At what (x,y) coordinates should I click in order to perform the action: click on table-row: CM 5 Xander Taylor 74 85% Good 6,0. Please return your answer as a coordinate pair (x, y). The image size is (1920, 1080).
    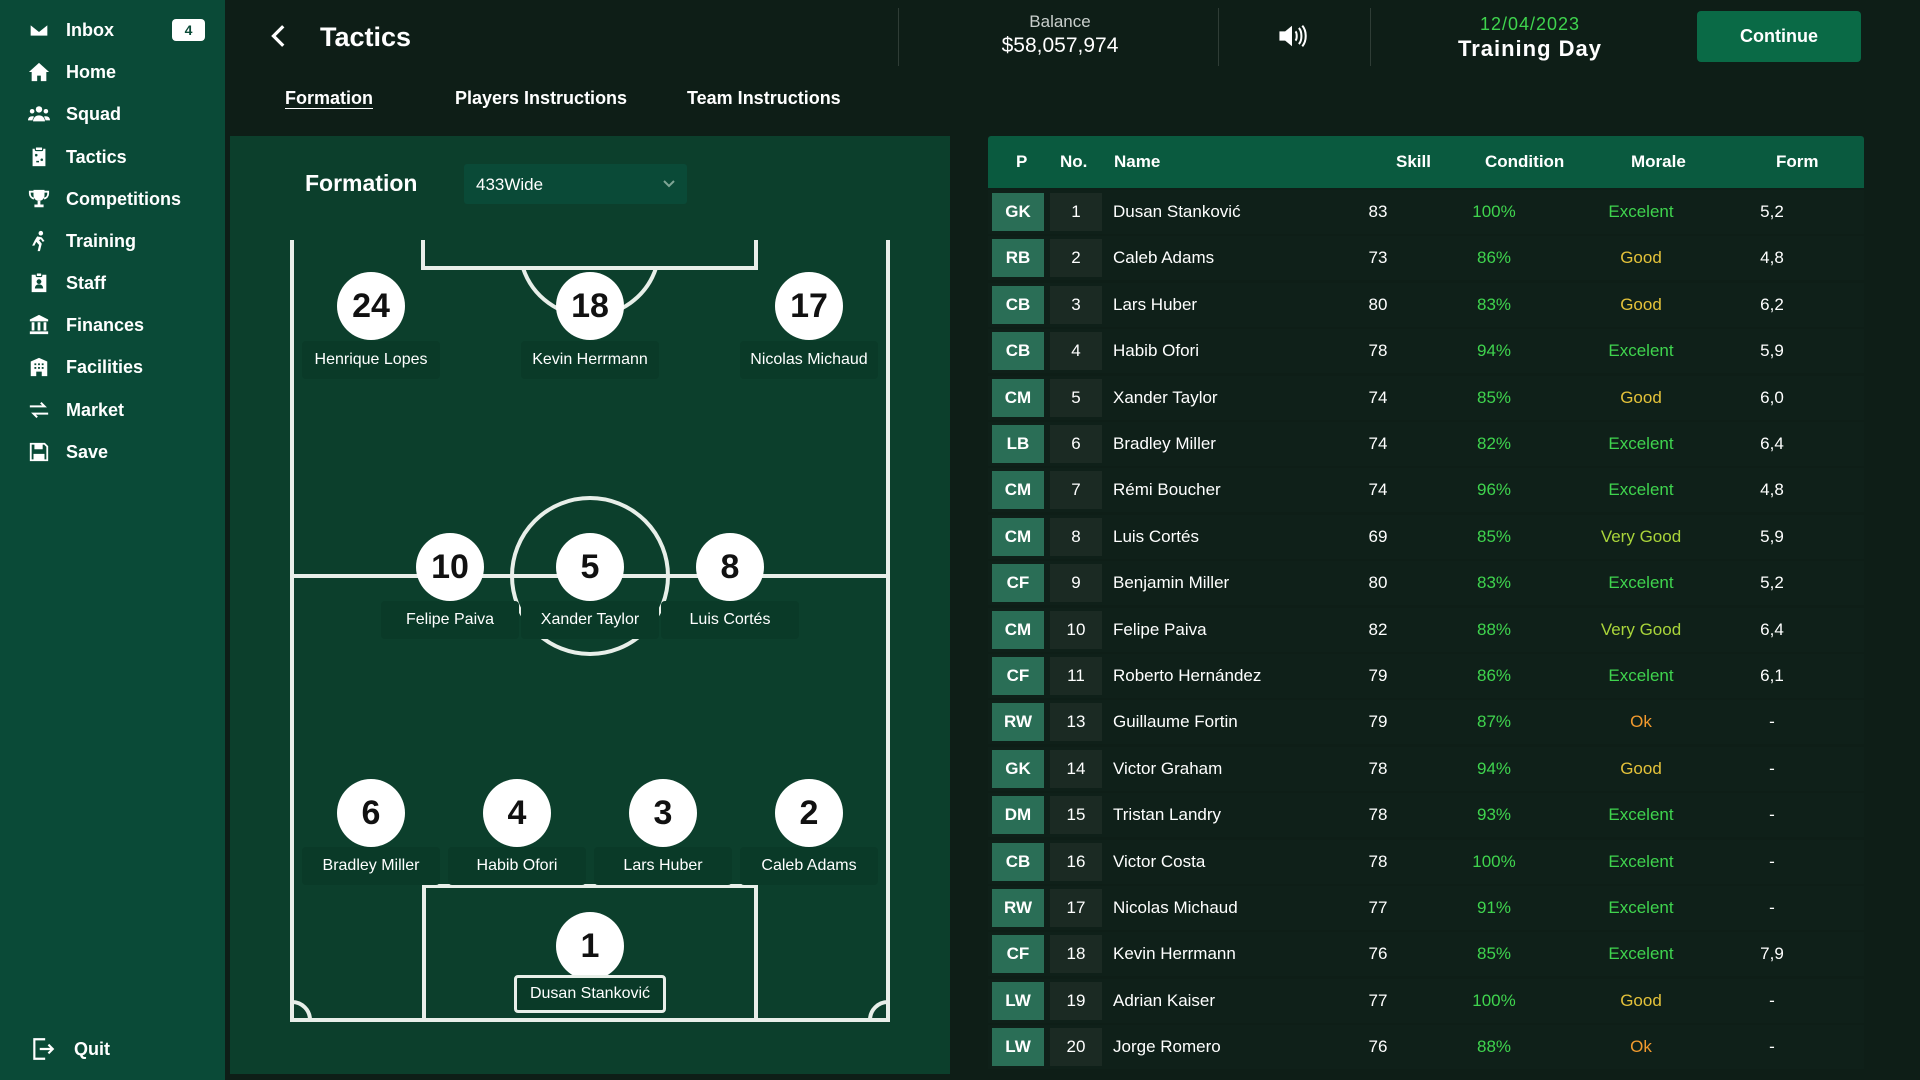
    Looking at the image, I should click on (1426, 397).